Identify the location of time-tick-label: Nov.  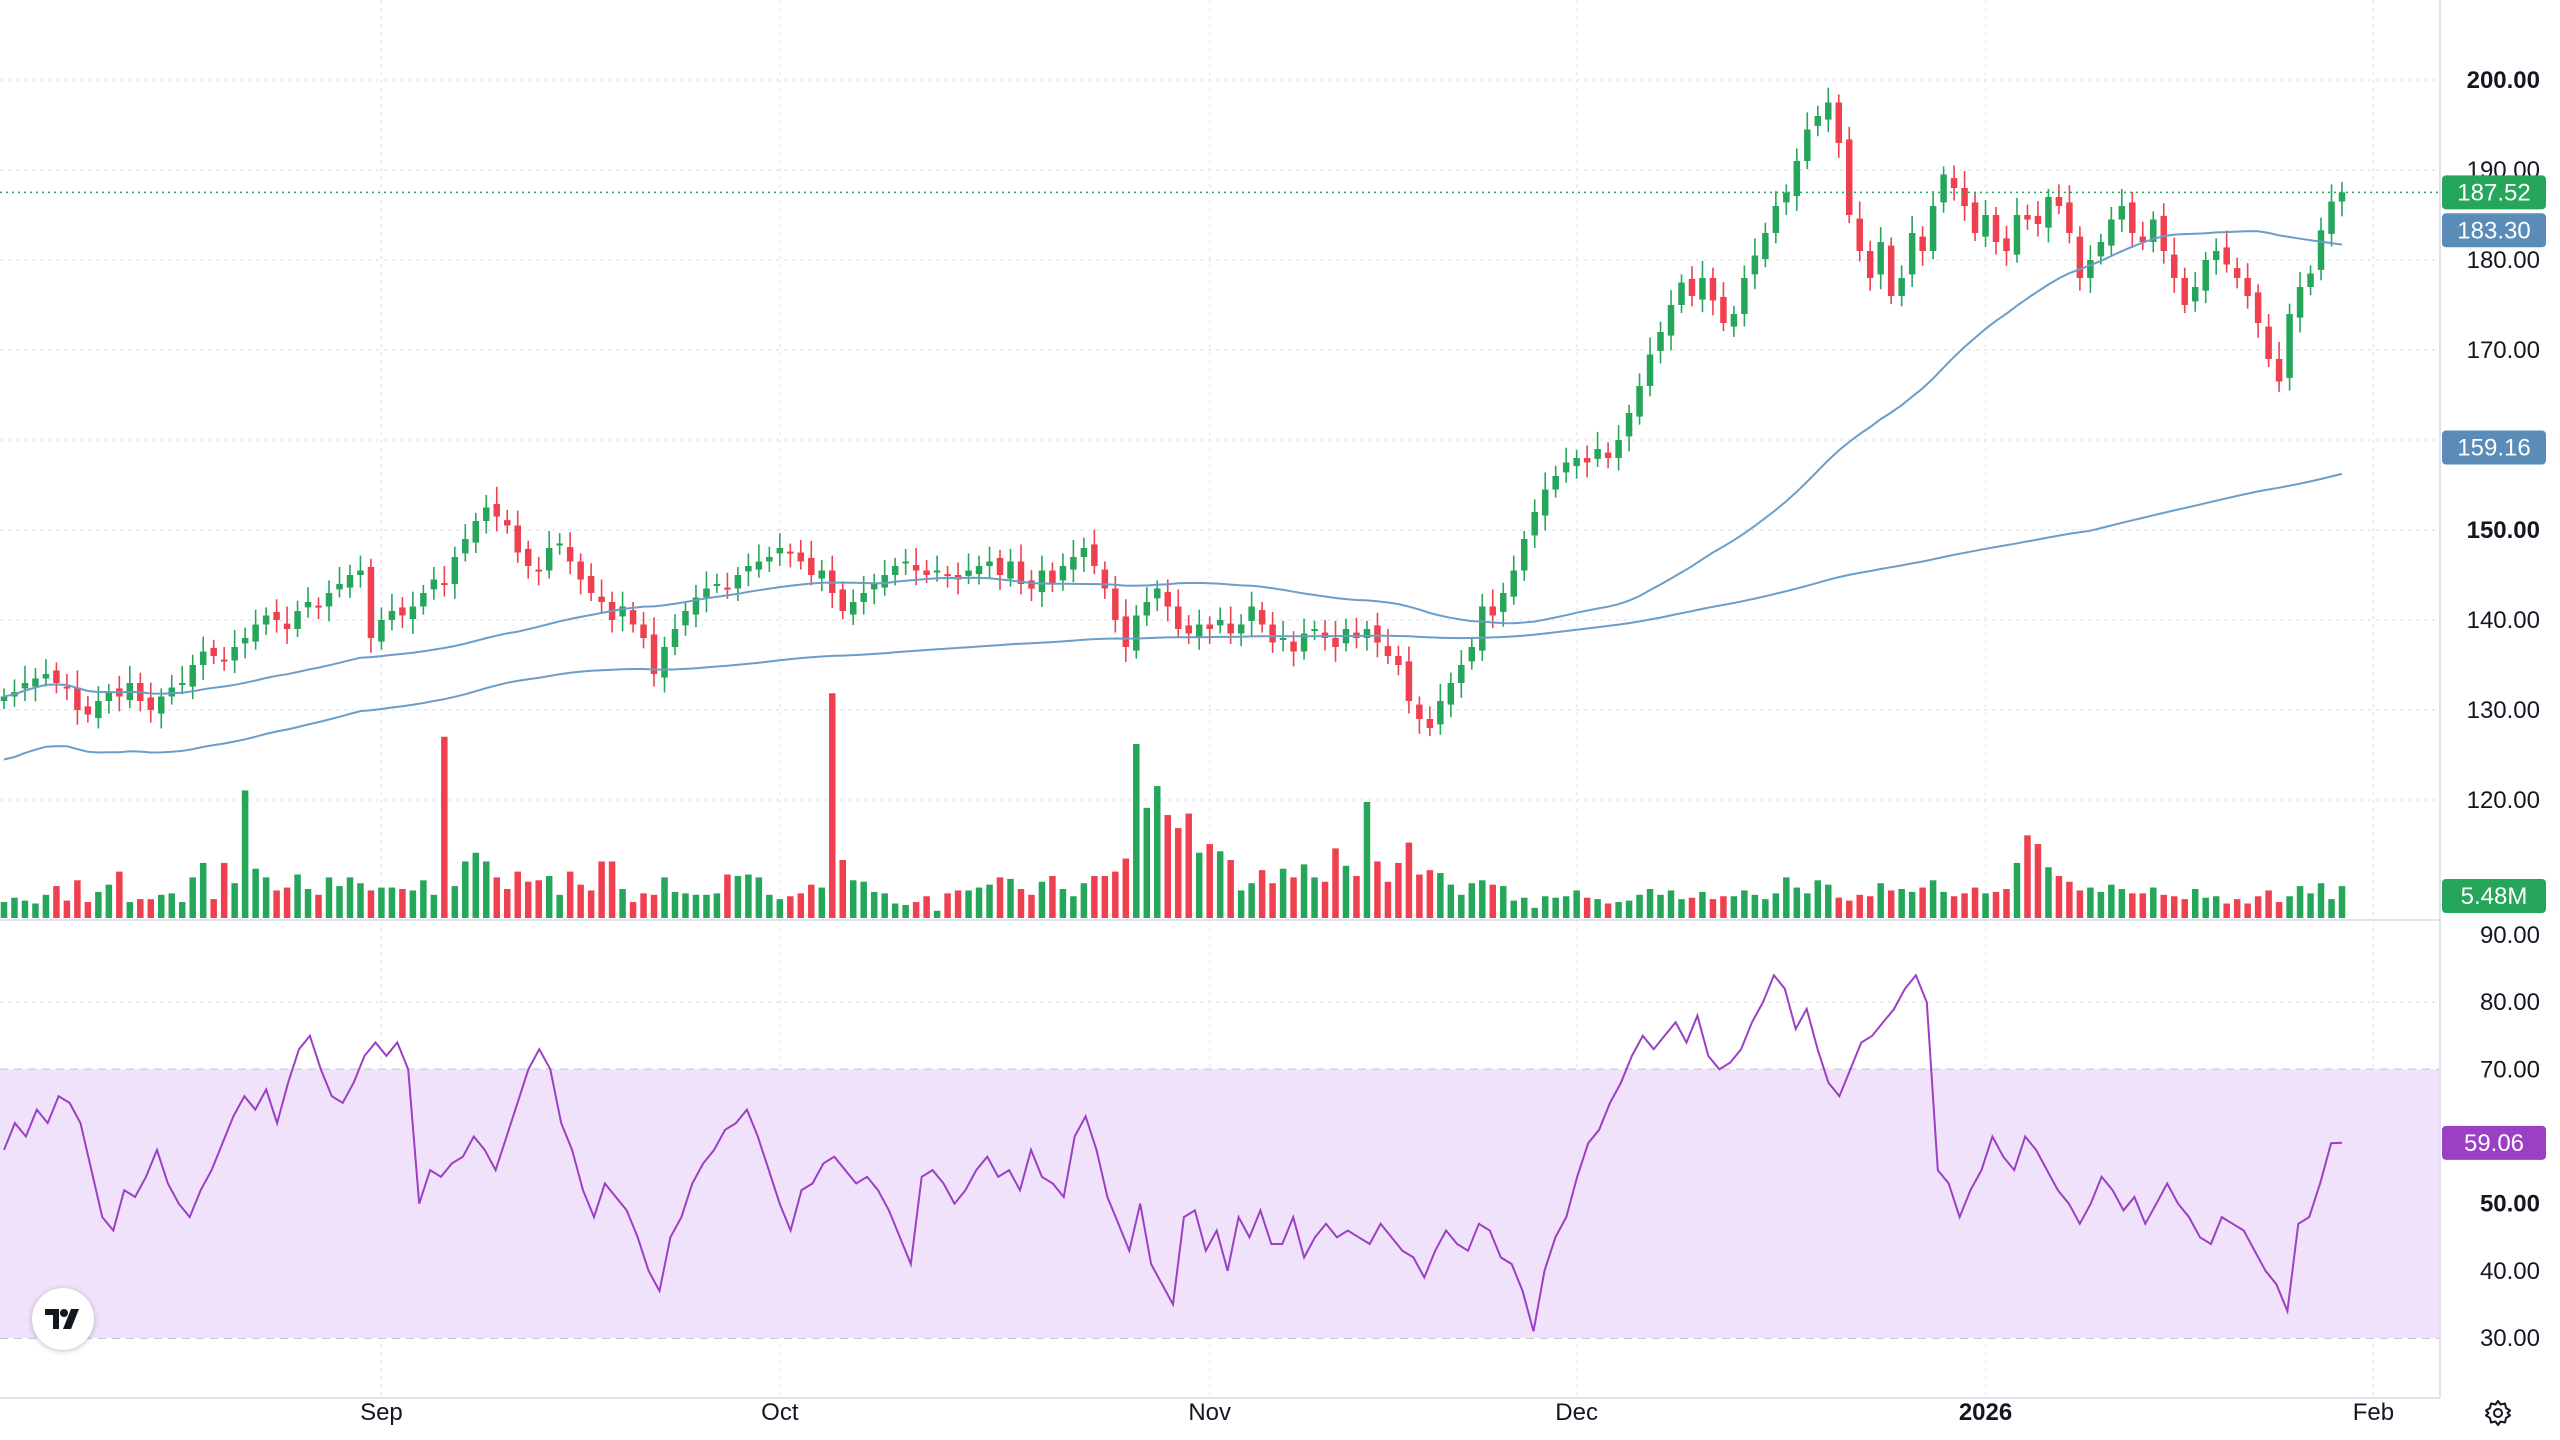
(1209, 1412).